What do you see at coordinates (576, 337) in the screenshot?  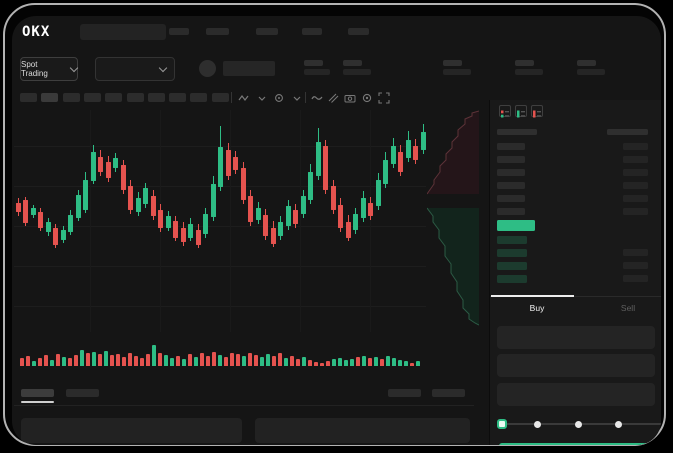 I see `price-input` at bounding box center [576, 337].